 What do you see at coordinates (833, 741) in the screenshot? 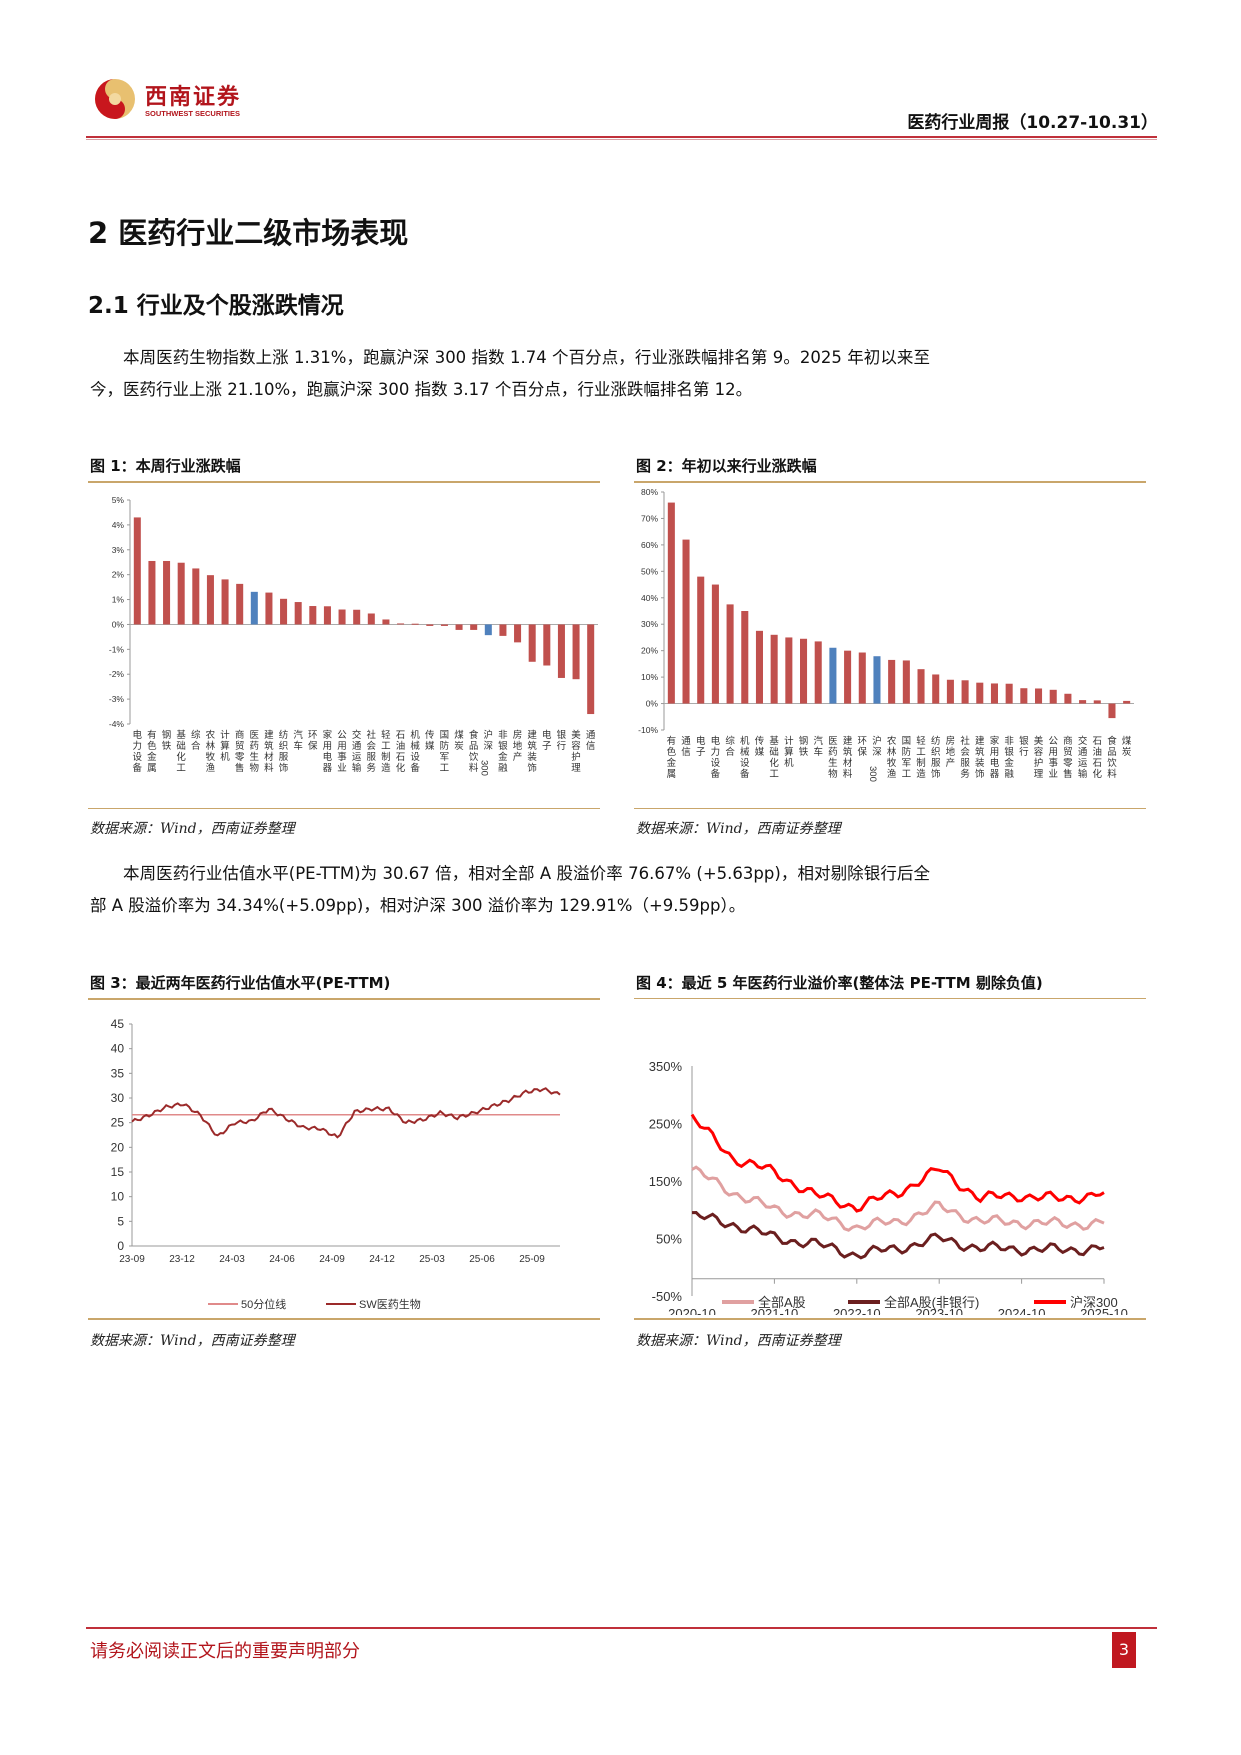
I see `x-tick-label: 医` at bounding box center [833, 741].